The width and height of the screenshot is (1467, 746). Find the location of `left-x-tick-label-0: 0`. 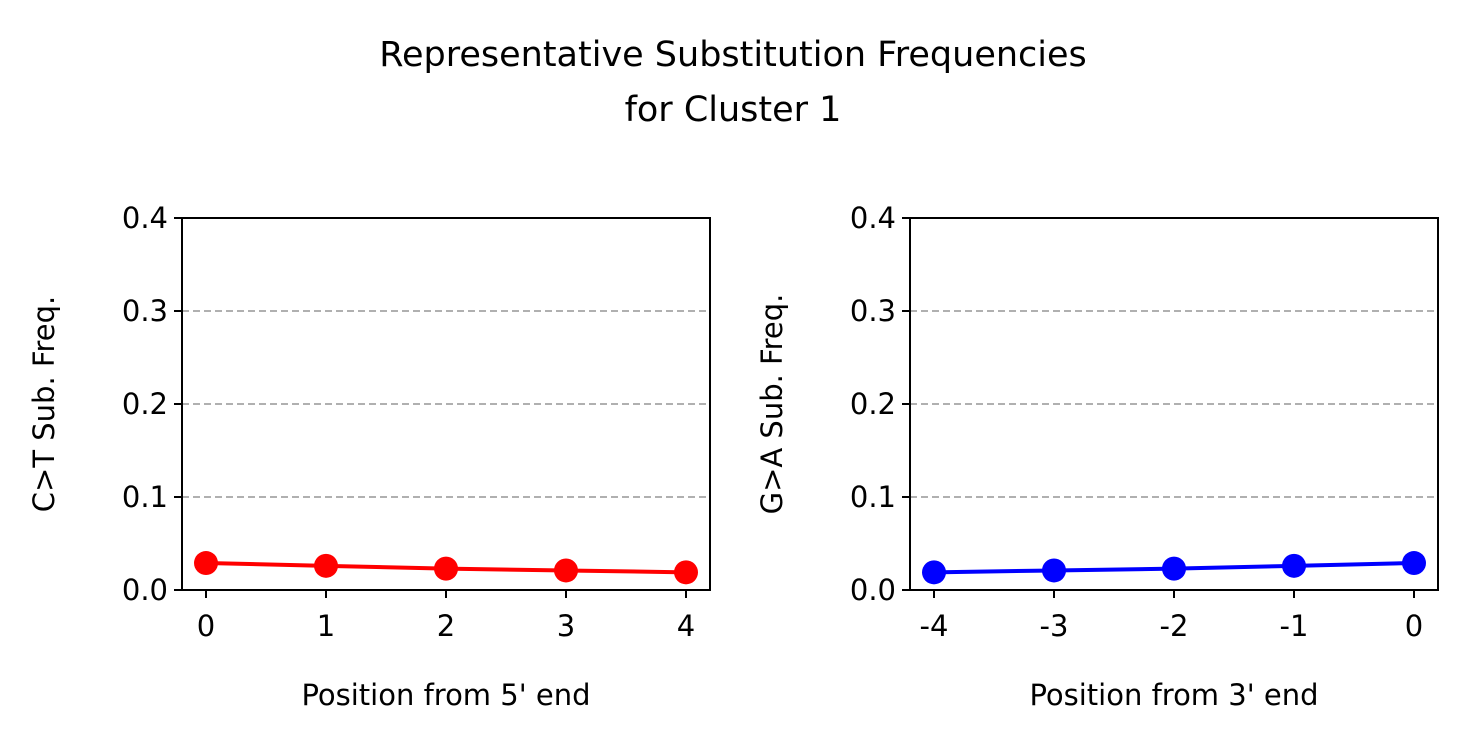

left-x-tick-label-0: 0 is located at coordinates (206, 626).